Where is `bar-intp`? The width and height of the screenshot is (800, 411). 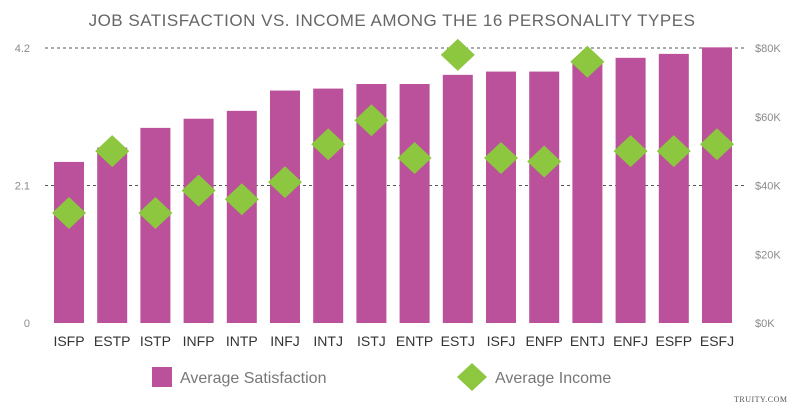
bar-intp is located at coordinates (241, 216).